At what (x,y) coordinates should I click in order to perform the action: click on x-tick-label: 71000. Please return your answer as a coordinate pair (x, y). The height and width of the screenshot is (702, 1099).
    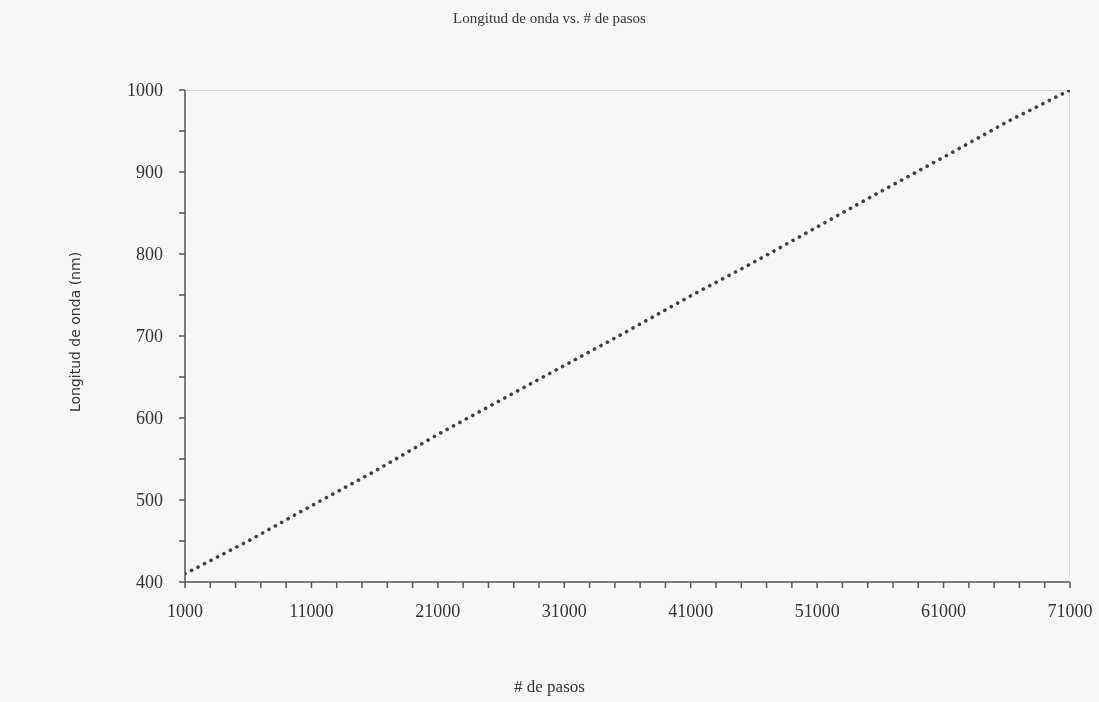
    Looking at the image, I should click on (1070, 610).